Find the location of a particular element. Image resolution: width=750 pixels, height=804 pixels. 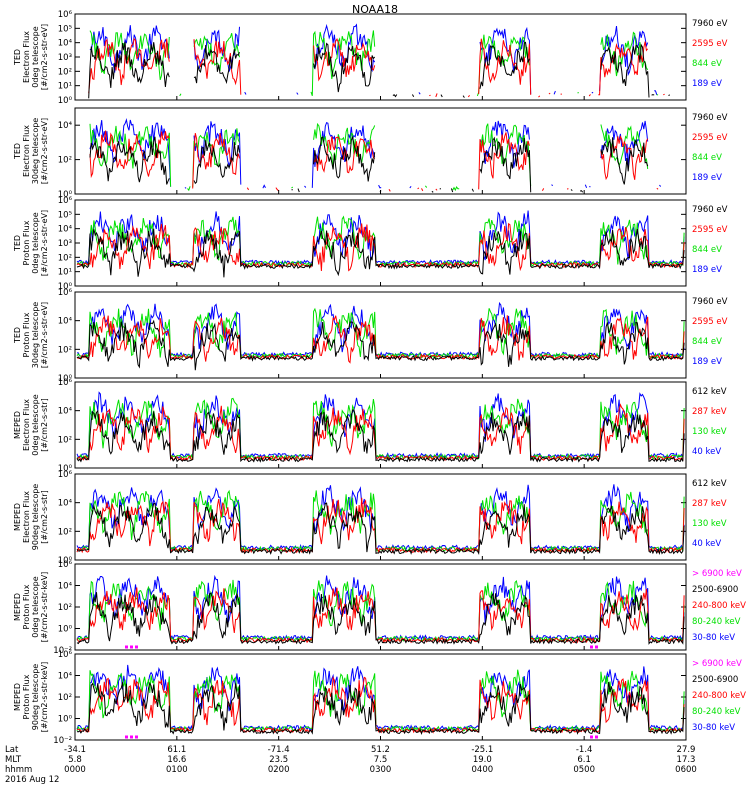

panel-frame is located at coordinates (380, 57).